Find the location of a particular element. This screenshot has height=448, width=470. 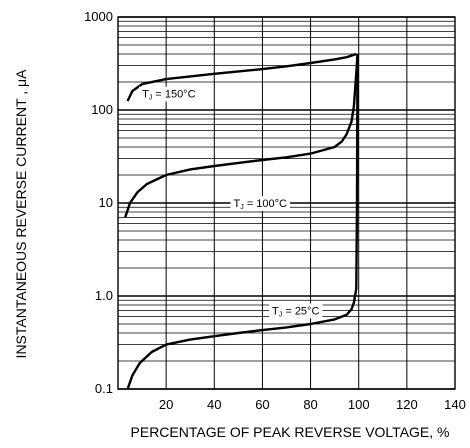

y-tick-label: 100 is located at coordinates (102, 109).